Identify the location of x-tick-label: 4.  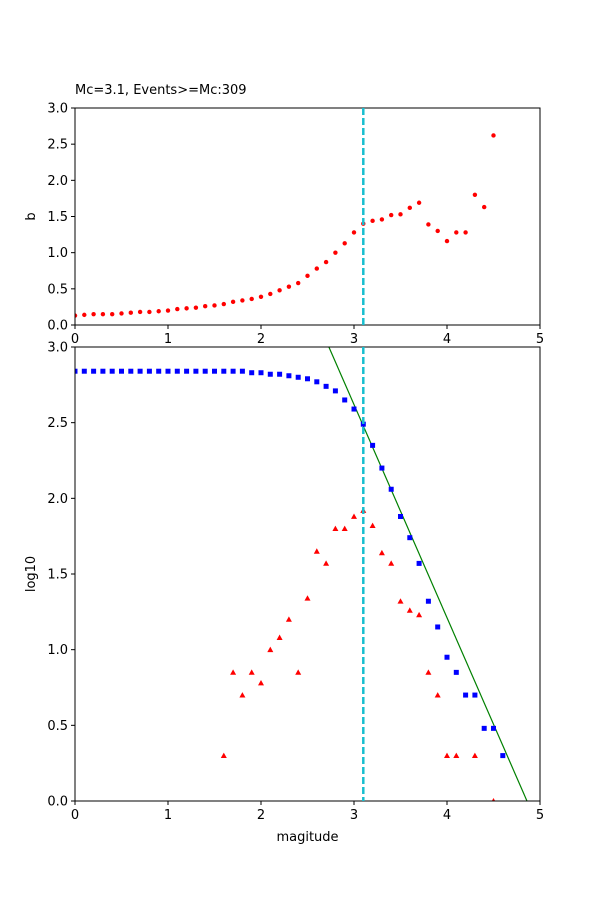
(447, 815).